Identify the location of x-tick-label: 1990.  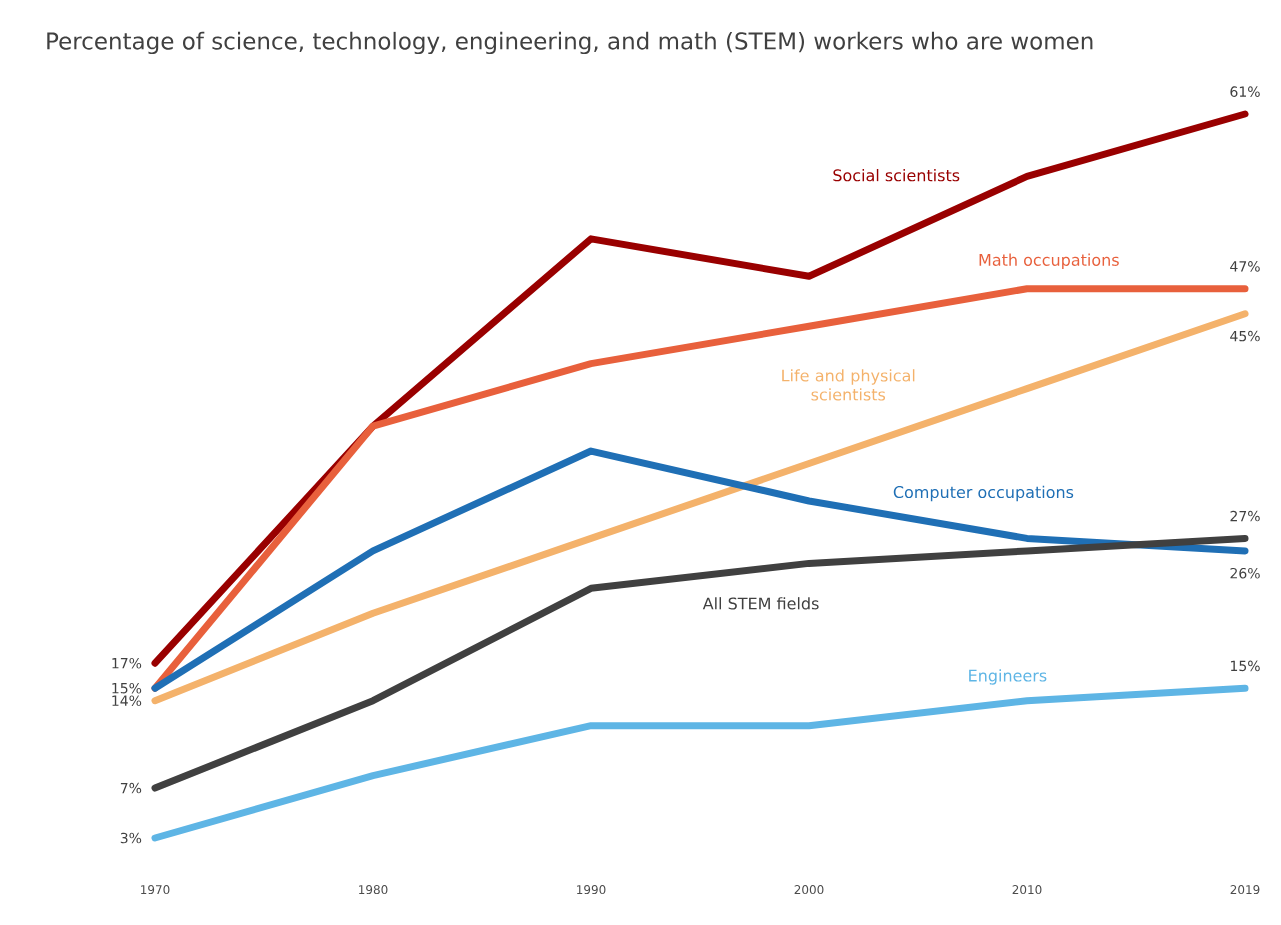
(591, 890).